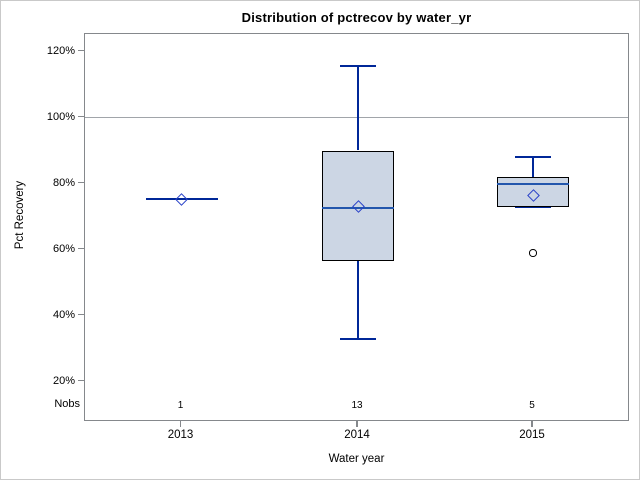  What do you see at coordinates (356, 459) in the screenshot?
I see `x-axis-title: Water year` at bounding box center [356, 459].